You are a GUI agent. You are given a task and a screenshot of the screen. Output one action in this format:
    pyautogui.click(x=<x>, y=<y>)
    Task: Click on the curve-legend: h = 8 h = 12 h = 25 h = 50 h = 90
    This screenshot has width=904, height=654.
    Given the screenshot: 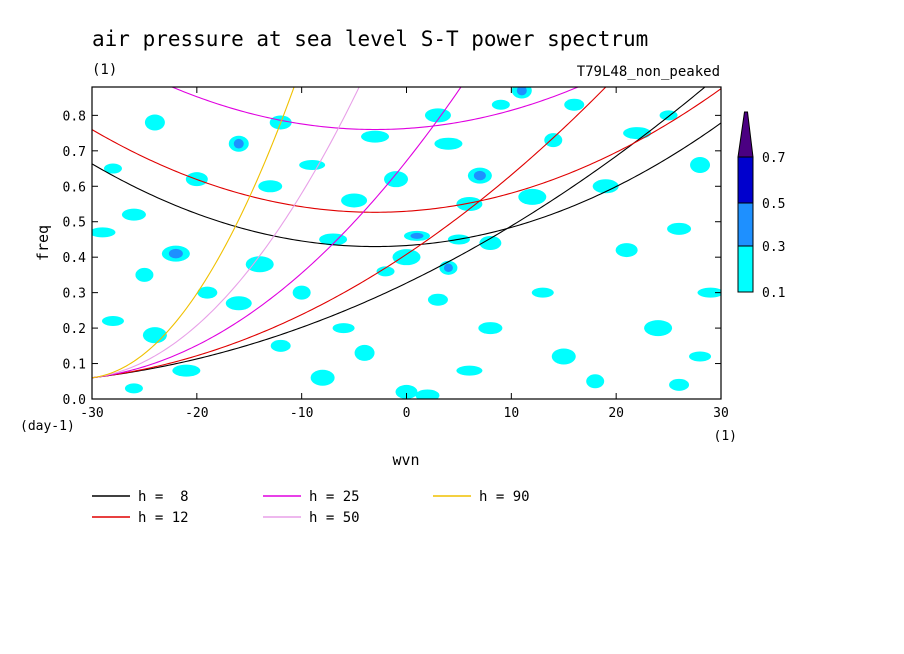 What is the action you would take?
    pyautogui.click(x=311, y=507)
    